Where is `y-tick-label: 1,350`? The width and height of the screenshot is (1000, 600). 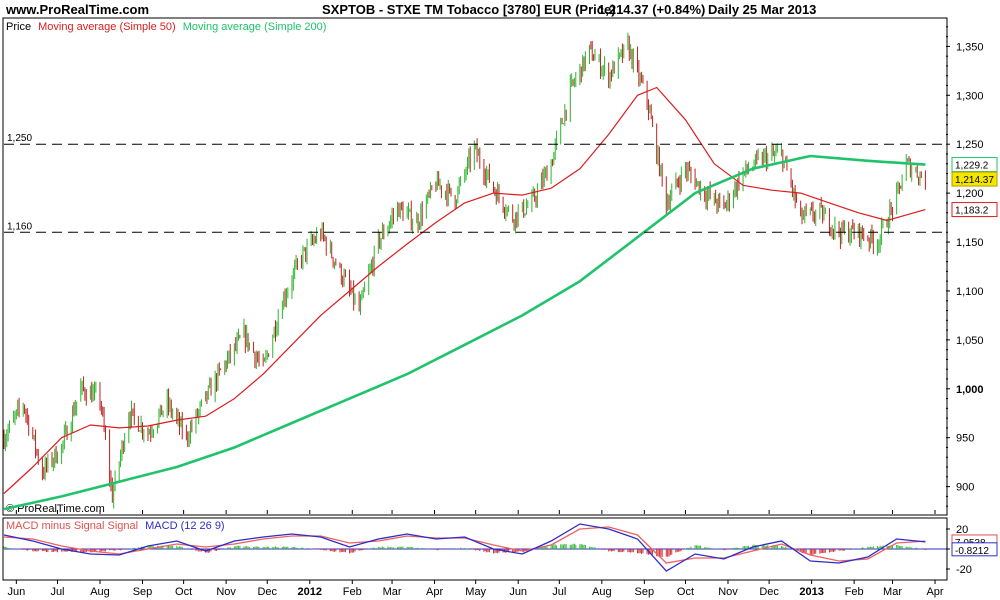 y-tick-label: 1,350 is located at coordinates (970, 47).